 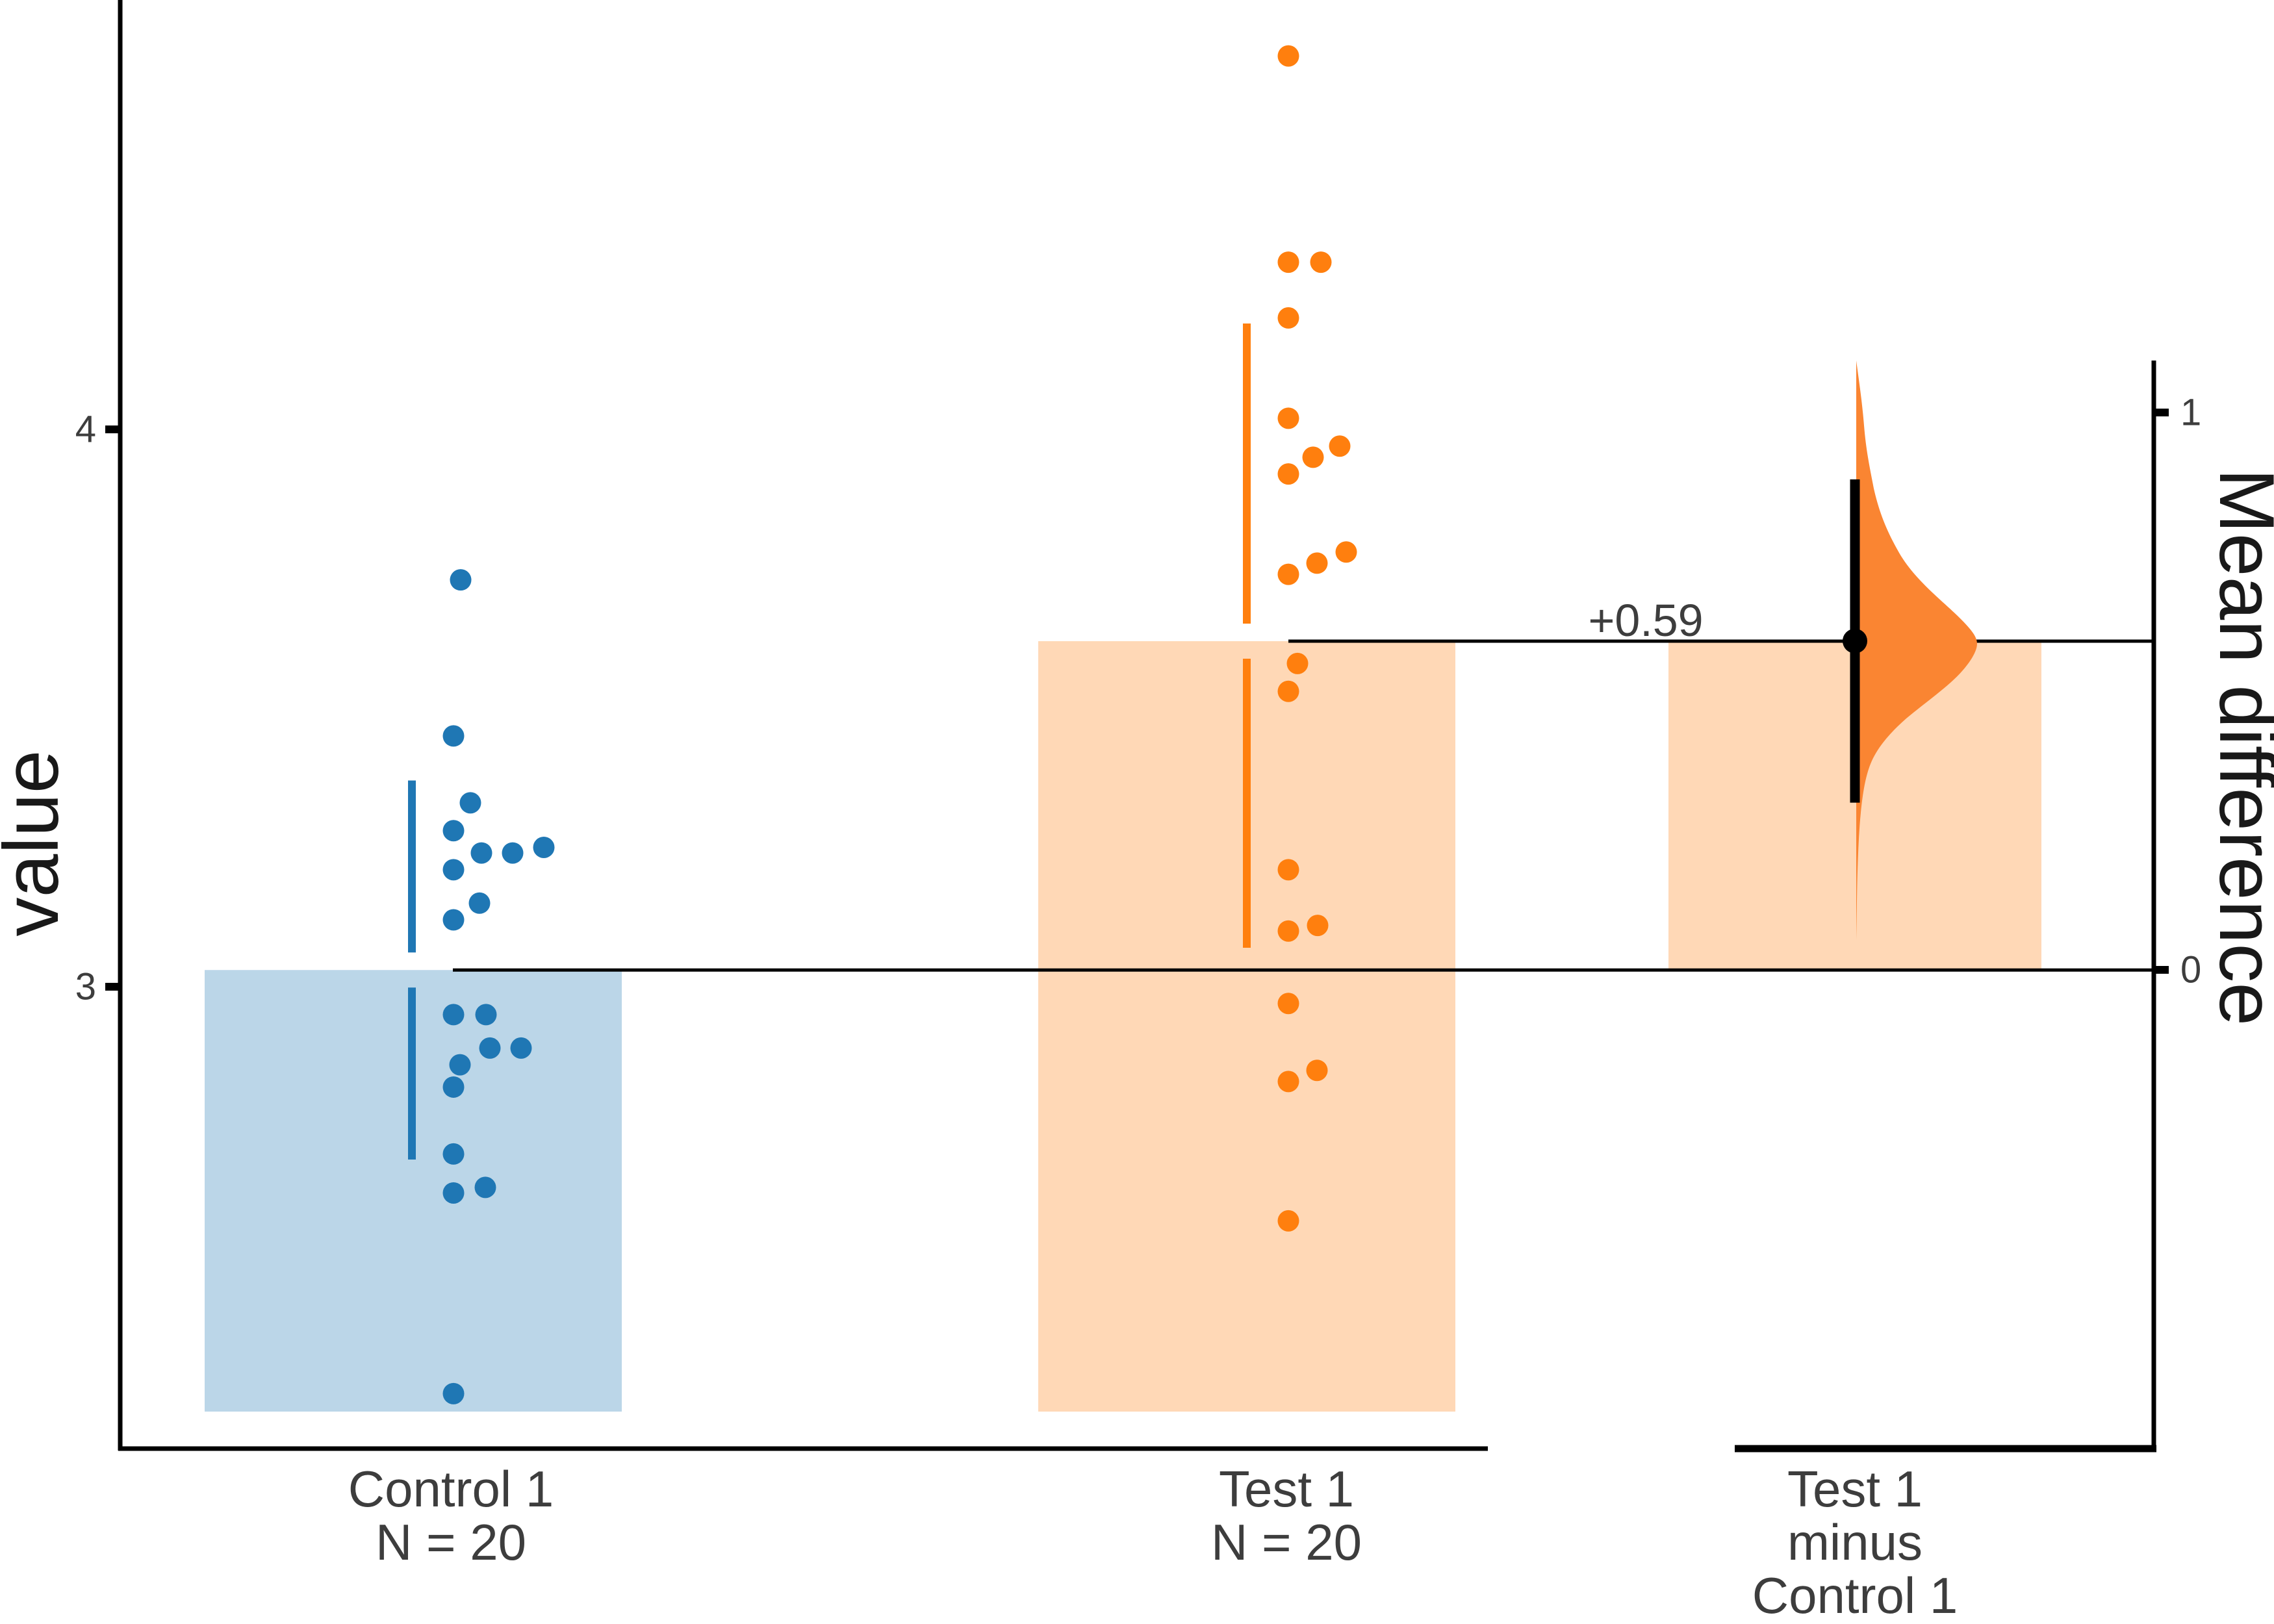 I want to click on left-tick-label-3: 3, so click(x=85, y=987).